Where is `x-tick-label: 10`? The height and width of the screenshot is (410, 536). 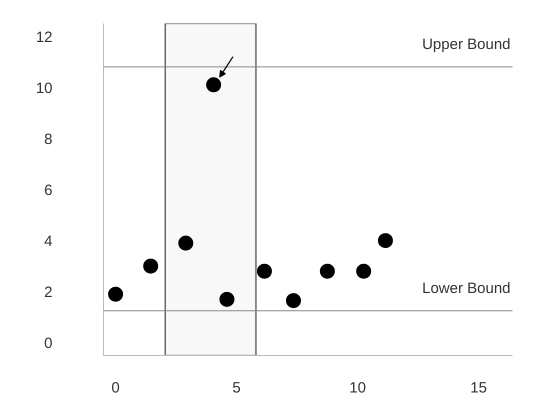 x-tick-label: 10 is located at coordinates (357, 388).